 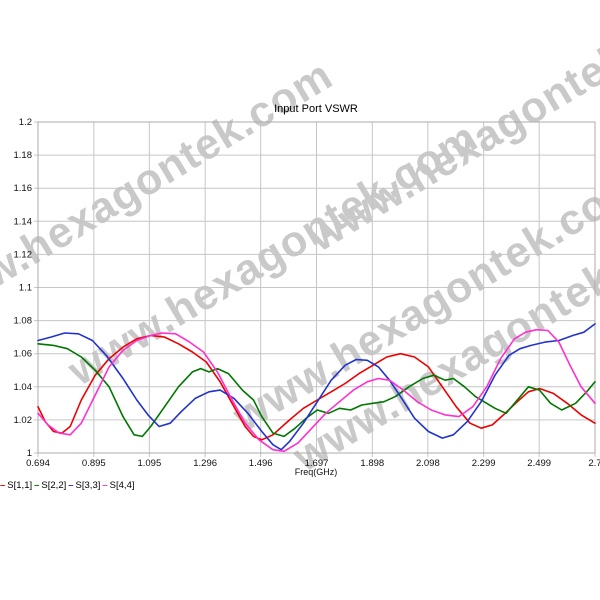 I want to click on svg-text: 1.1, so click(x=25, y=288).